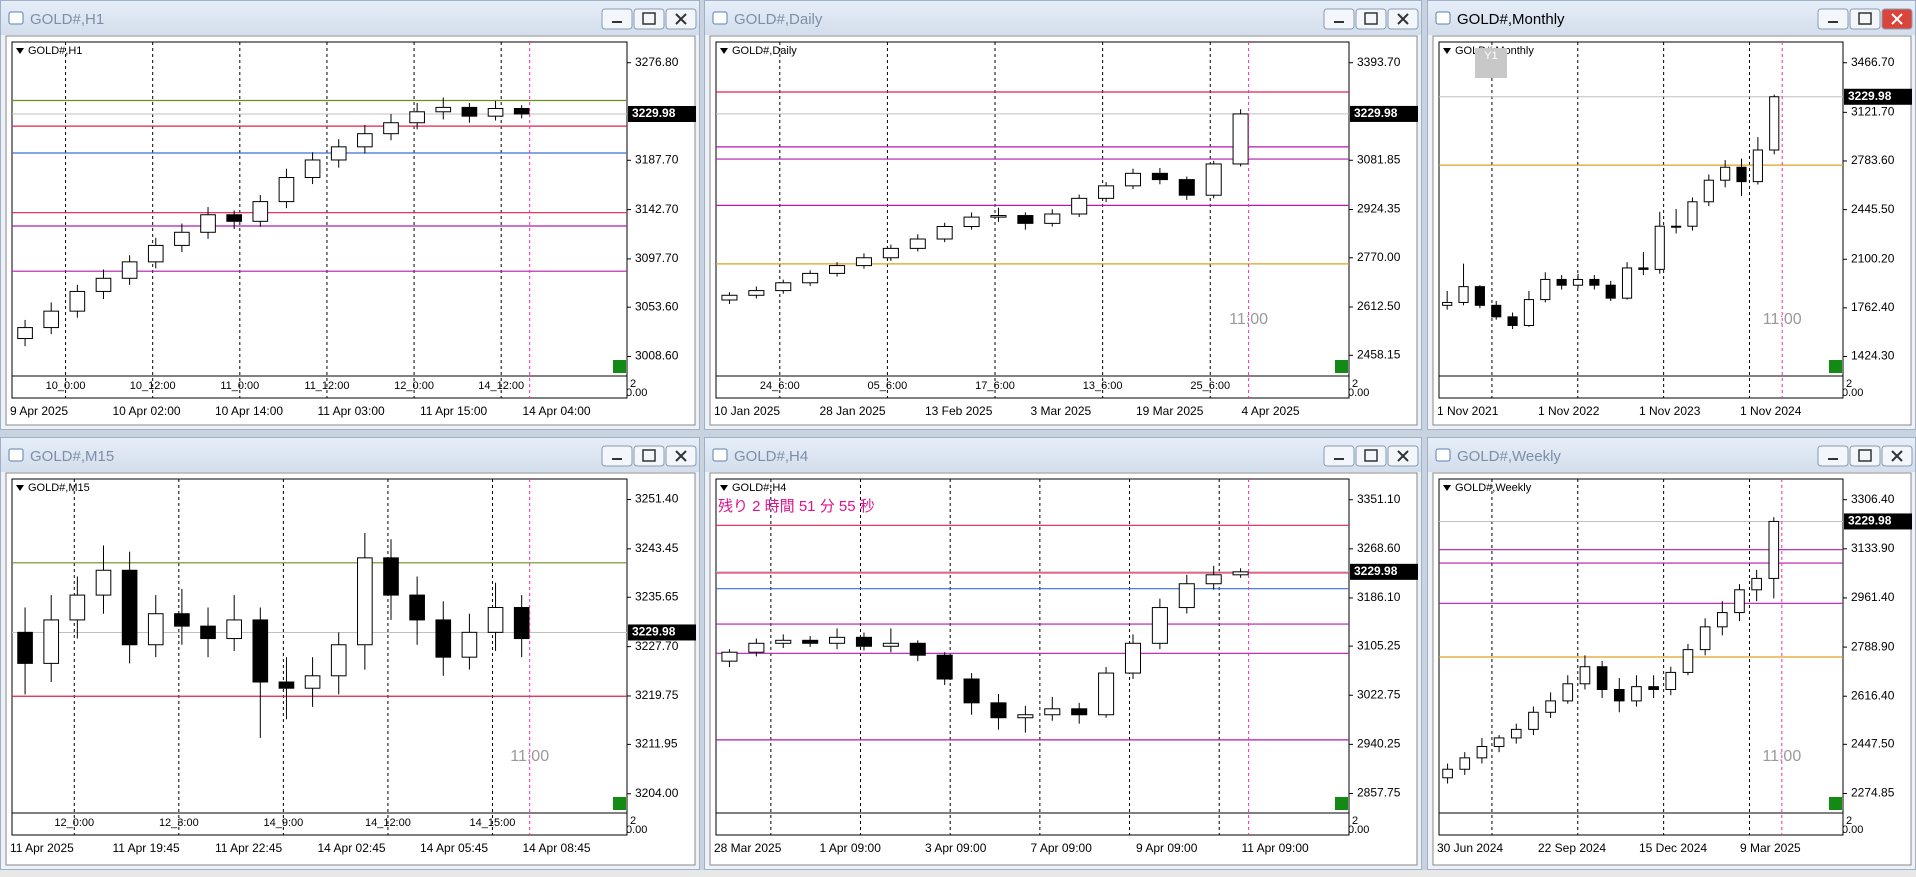 The width and height of the screenshot is (1916, 877). I want to click on x-tick-label: 14 Apr 08:45, so click(557, 848).